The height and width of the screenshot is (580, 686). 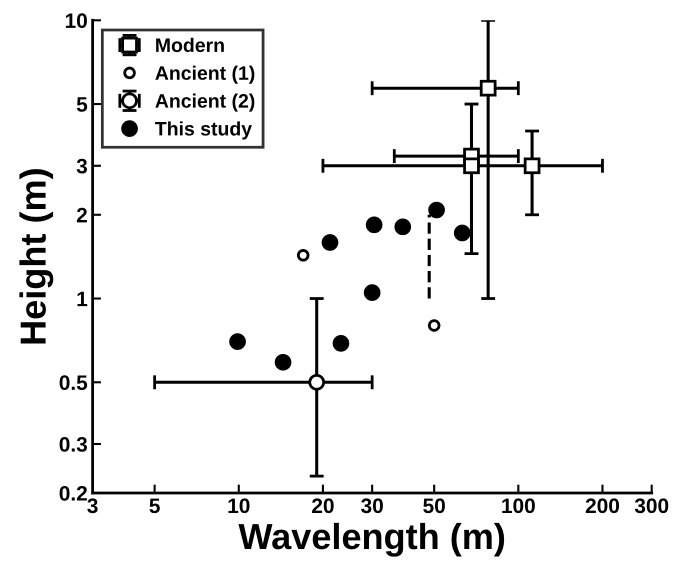 What do you see at coordinates (82, 104) in the screenshot?
I see `y-tick-label: 5` at bounding box center [82, 104].